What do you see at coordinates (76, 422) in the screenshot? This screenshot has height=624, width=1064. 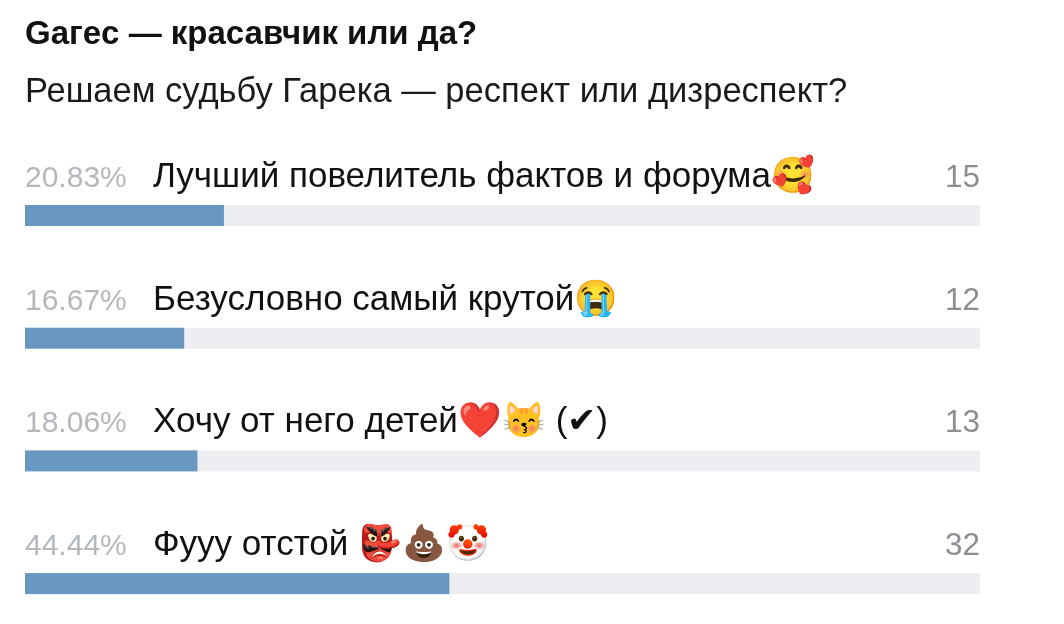 I see `value-label: 18.06%` at bounding box center [76, 422].